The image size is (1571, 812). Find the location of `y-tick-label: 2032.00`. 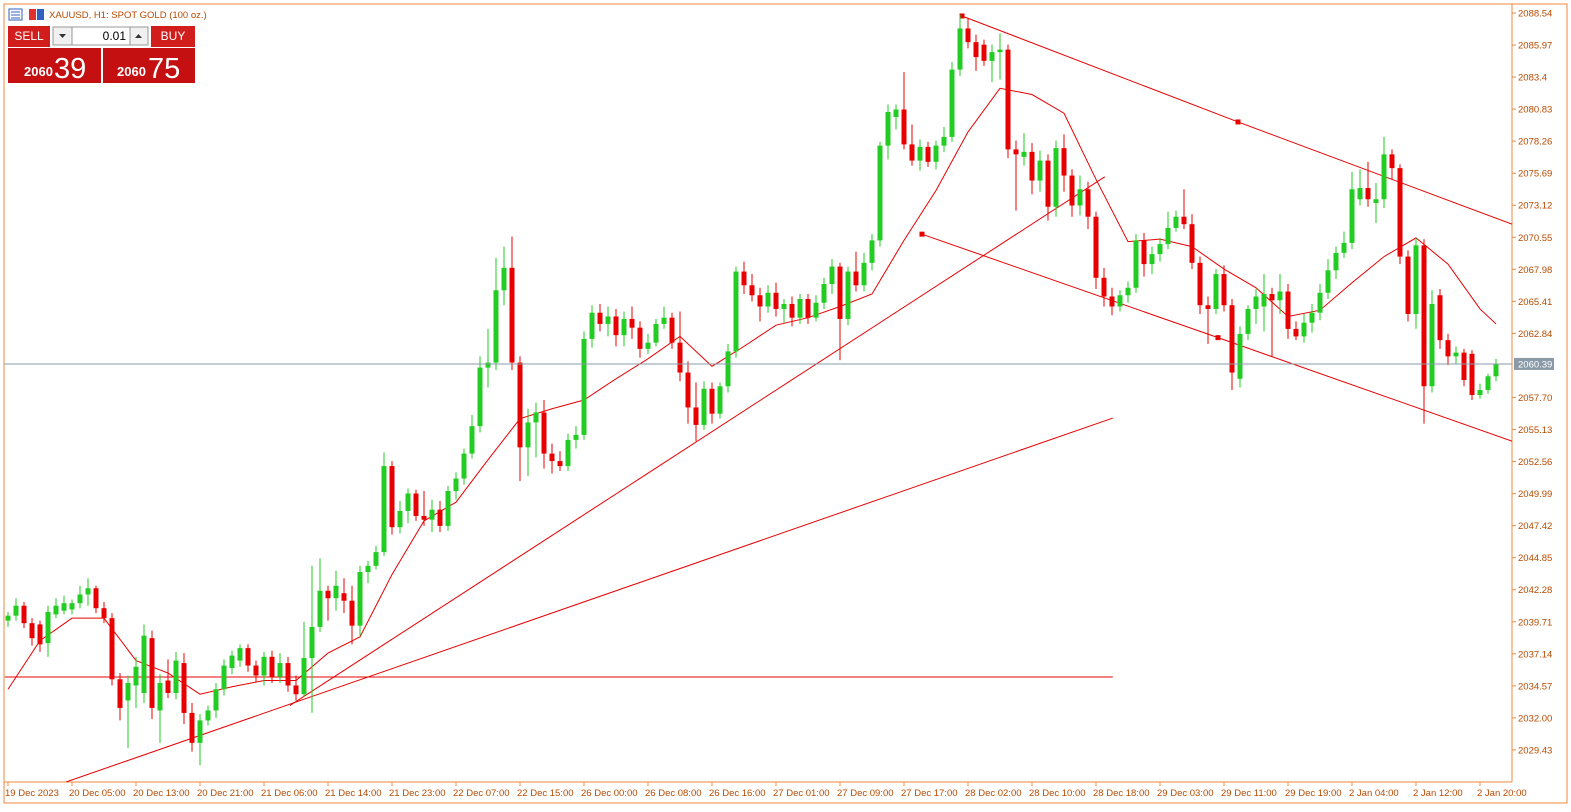

y-tick-label: 2032.00 is located at coordinates (1535, 718).